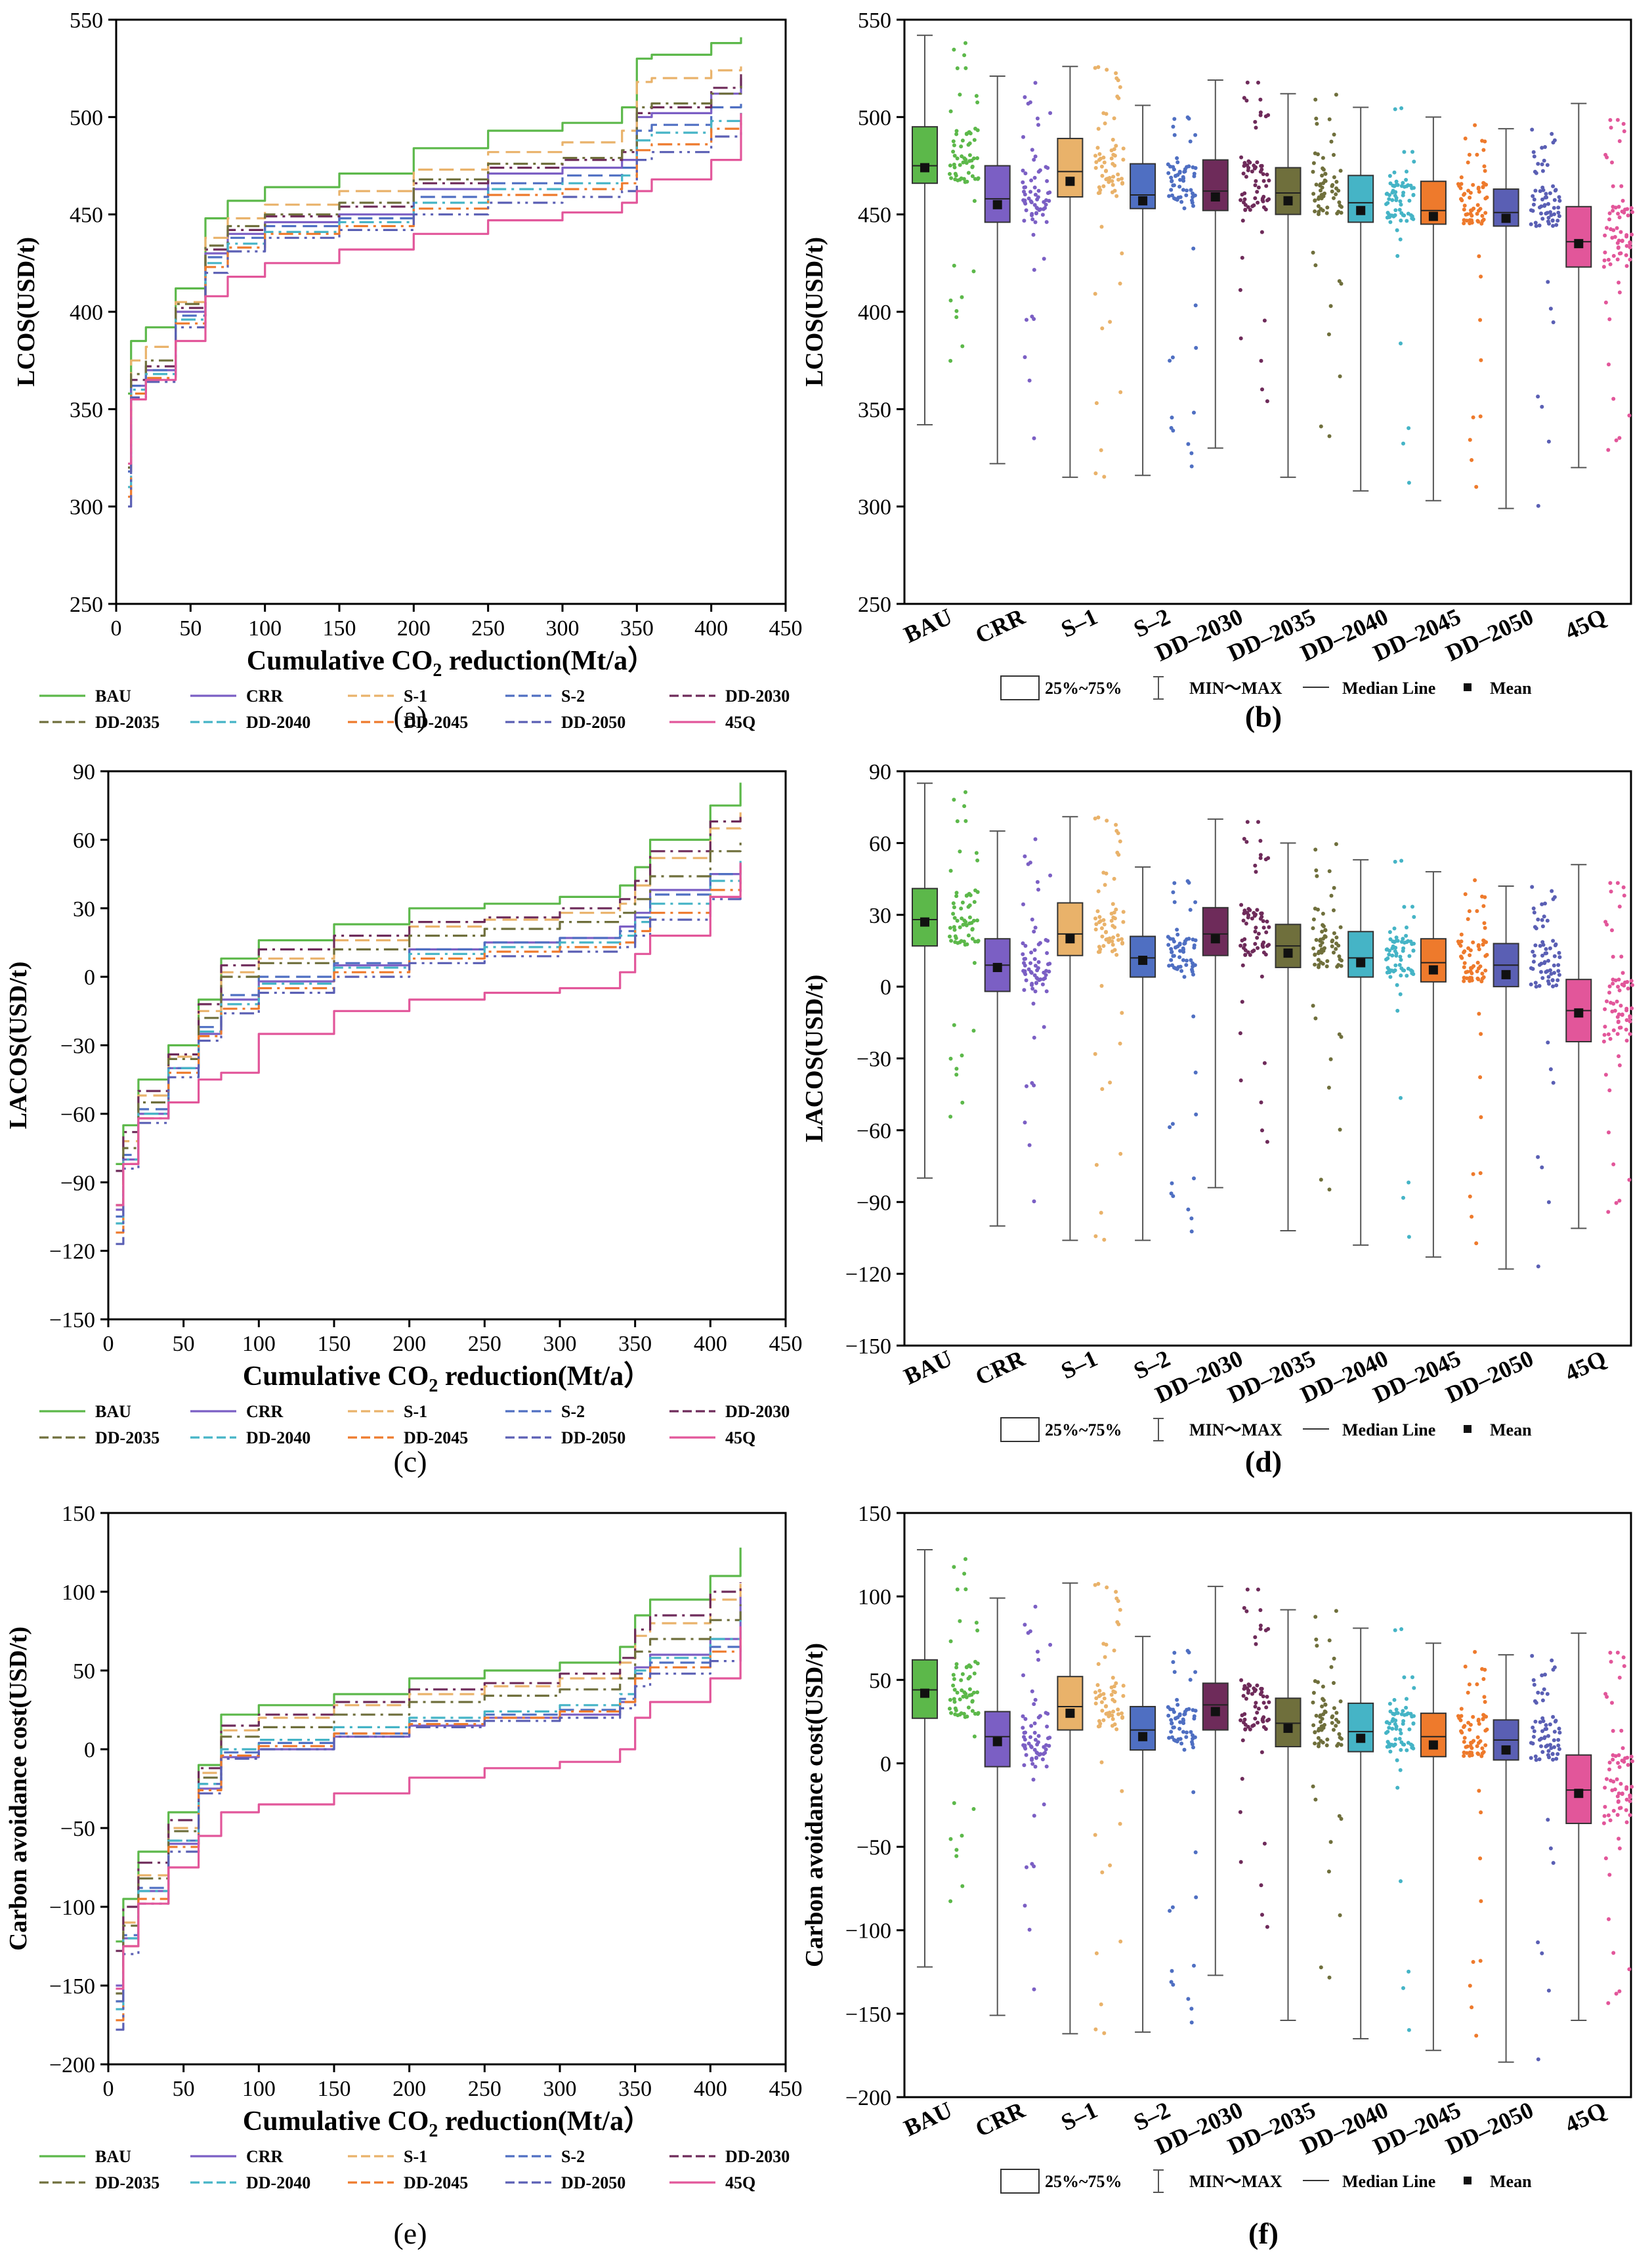 The height and width of the screenshot is (2256, 1652). Describe the element at coordinates (1215, 931) in the screenshot. I see `box-DD–2030` at that location.